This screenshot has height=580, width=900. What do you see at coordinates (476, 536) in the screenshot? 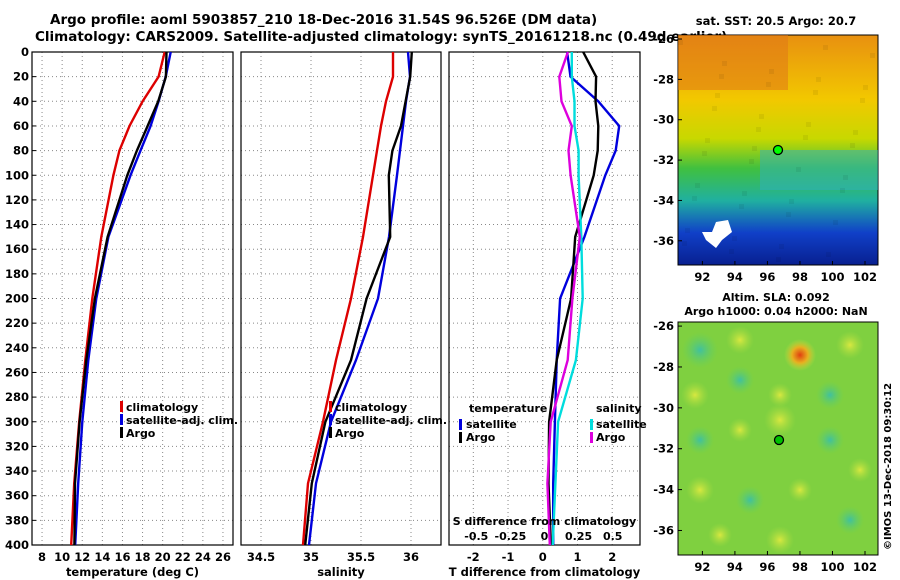
I see `s-tick-label: -0.5` at bounding box center [476, 536].